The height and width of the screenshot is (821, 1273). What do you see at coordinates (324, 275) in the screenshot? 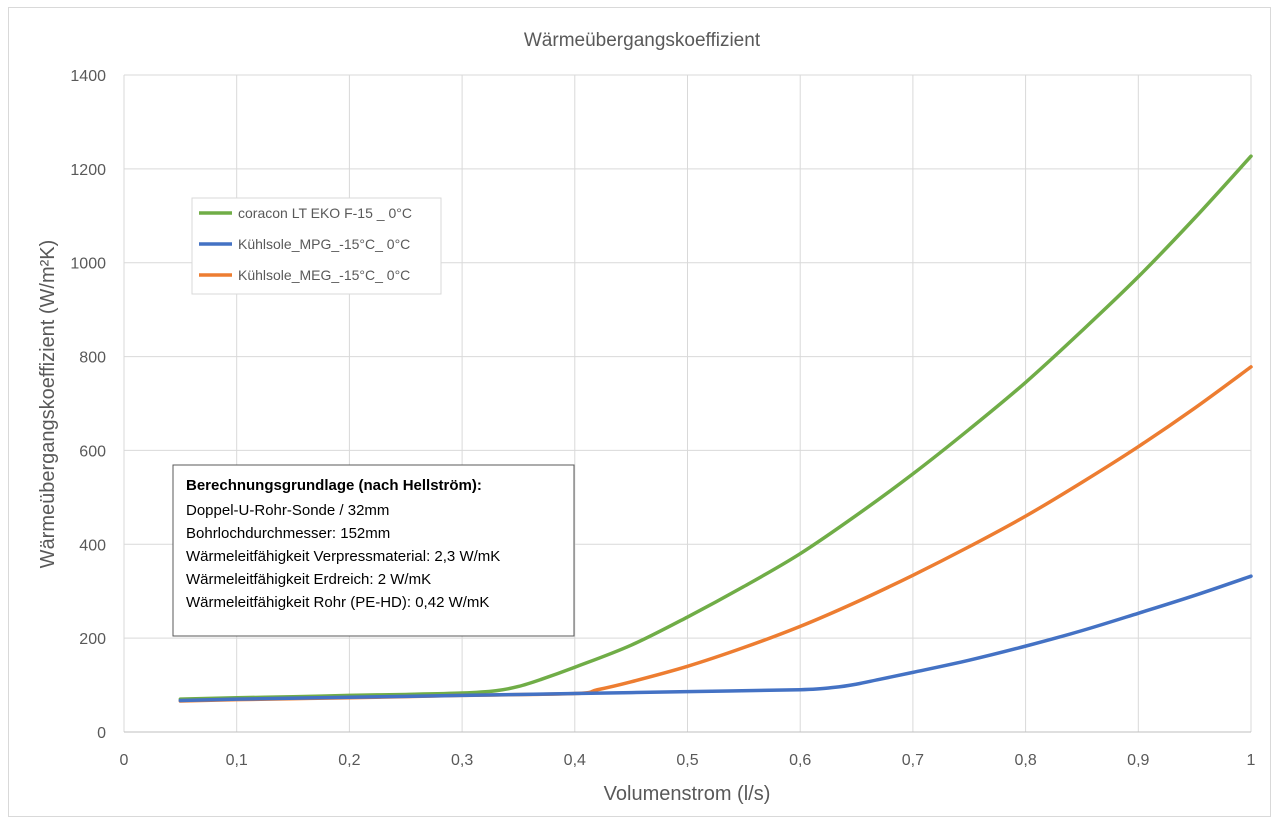
I see `legend-label: Kühlsole_MEG_-15°C_ 0°C` at bounding box center [324, 275].